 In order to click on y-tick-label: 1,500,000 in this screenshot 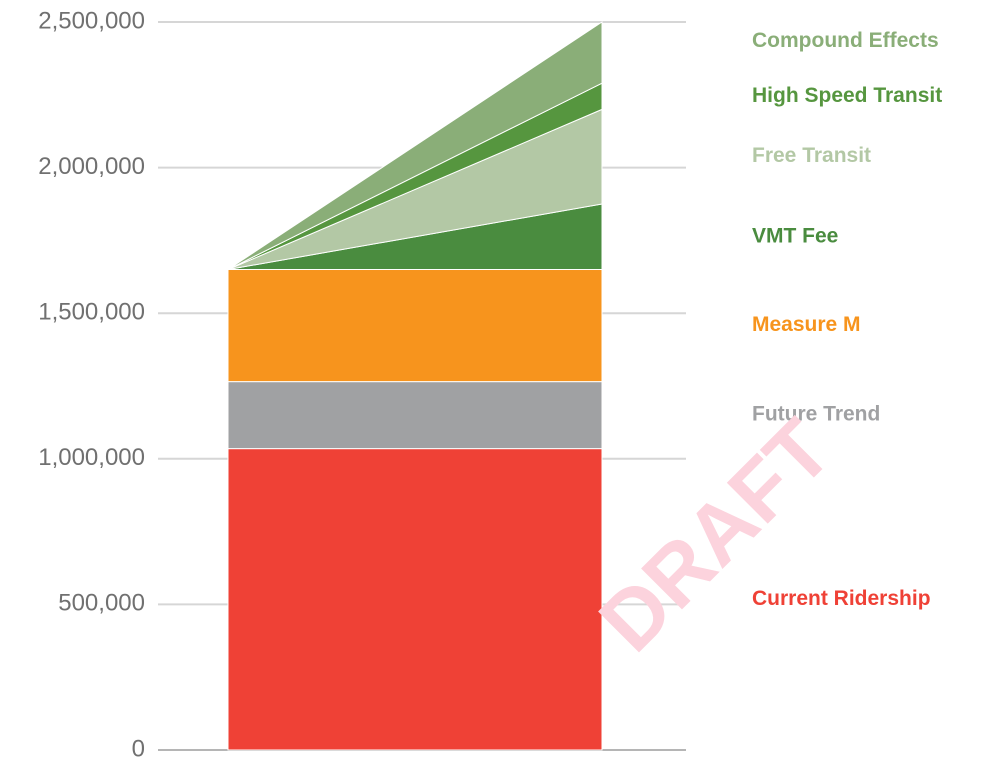, I will do `click(91, 312)`.